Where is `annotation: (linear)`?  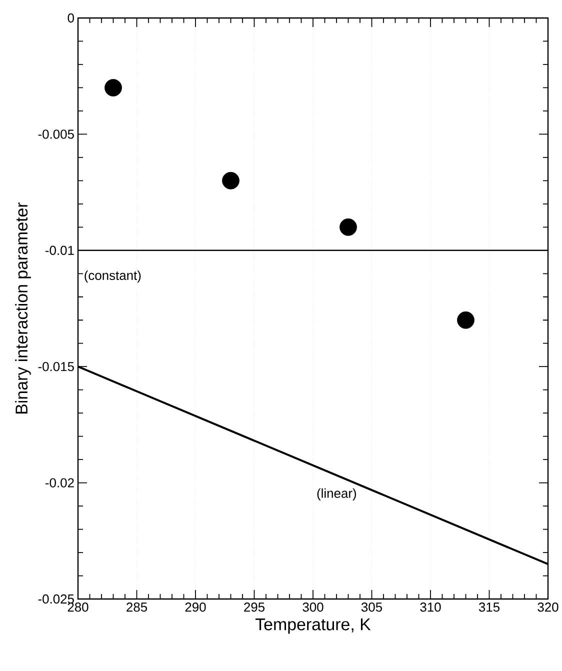
annotation: (linear) is located at coordinates (336, 494).